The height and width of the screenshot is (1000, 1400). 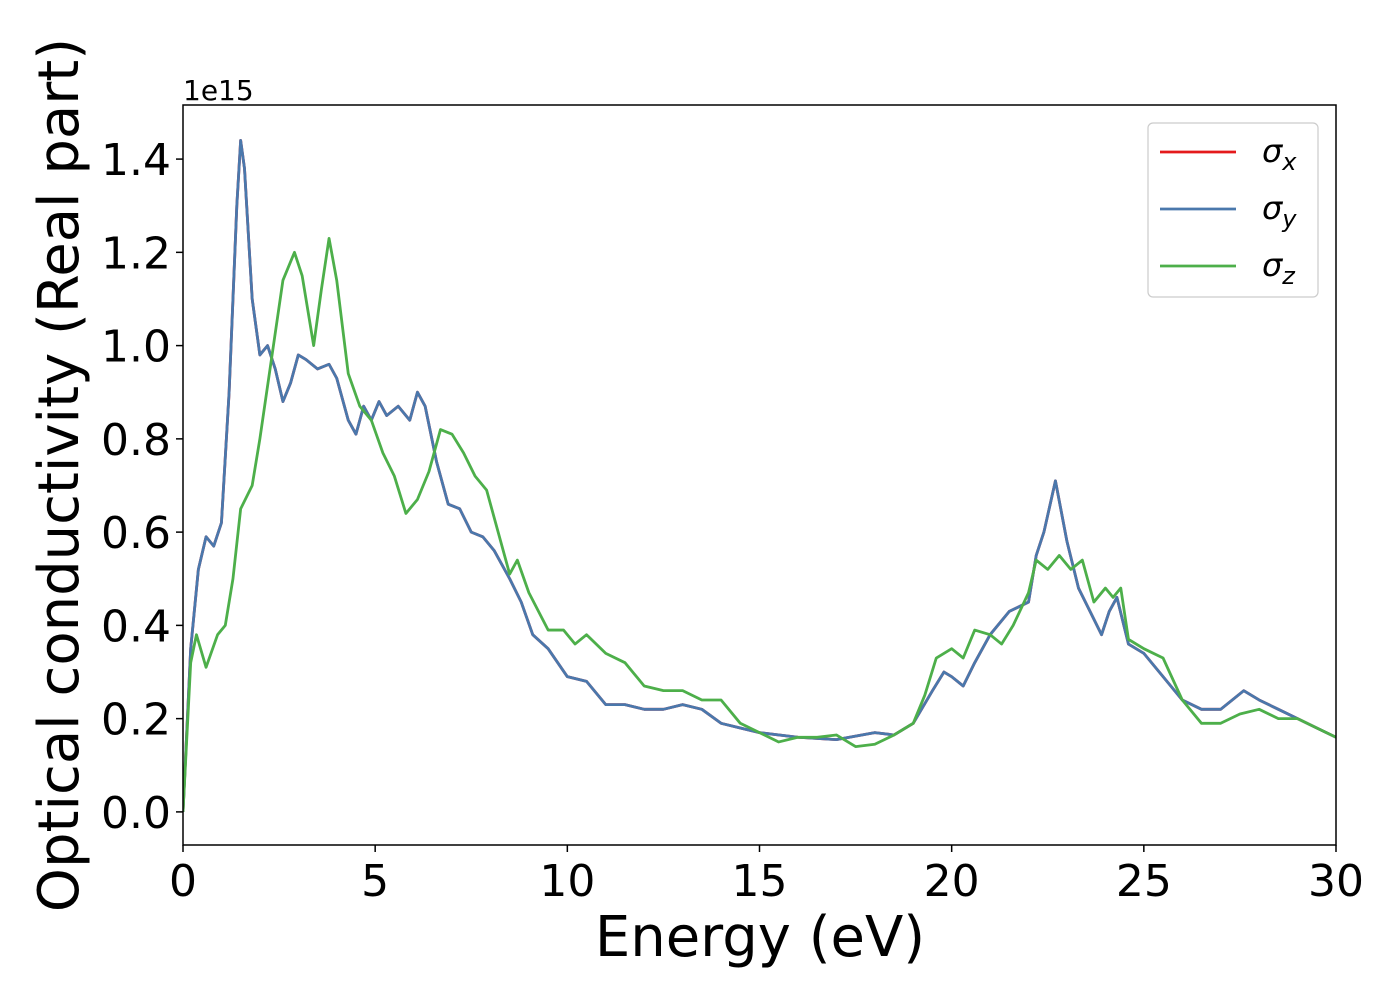 What do you see at coordinates (59, 475) in the screenshot?
I see `y-axis-label: Optical conductivity (Real part)` at bounding box center [59, 475].